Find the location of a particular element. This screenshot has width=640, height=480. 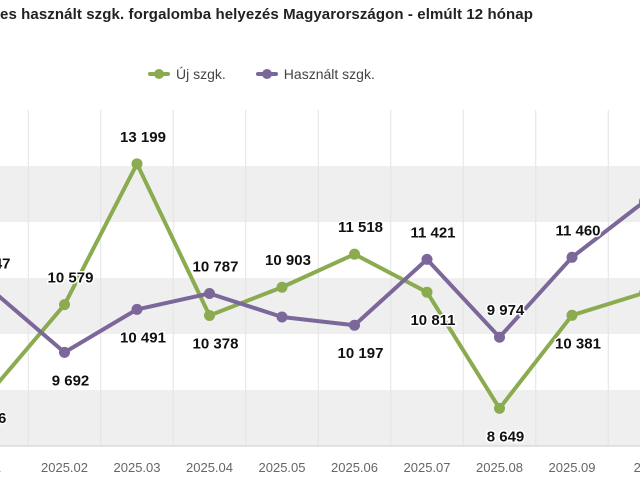

x-tick-label: 2025.06 is located at coordinates (354, 467).